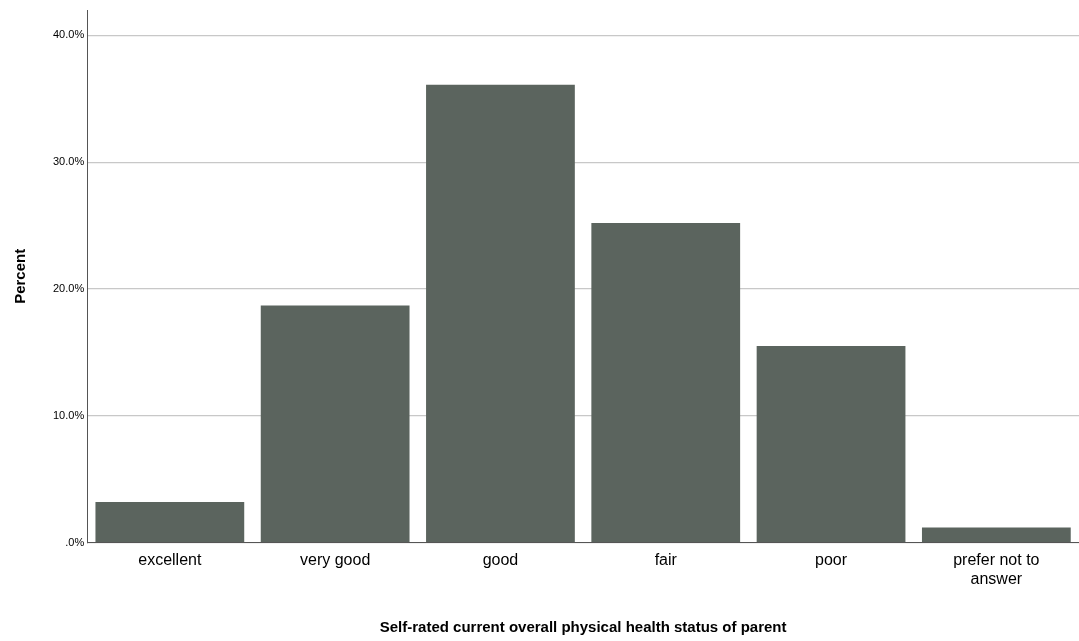 This screenshot has height=641, width=1079. Describe the element at coordinates (996, 568) in the screenshot. I see `x-tick-label: prefer not to answer` at that location.